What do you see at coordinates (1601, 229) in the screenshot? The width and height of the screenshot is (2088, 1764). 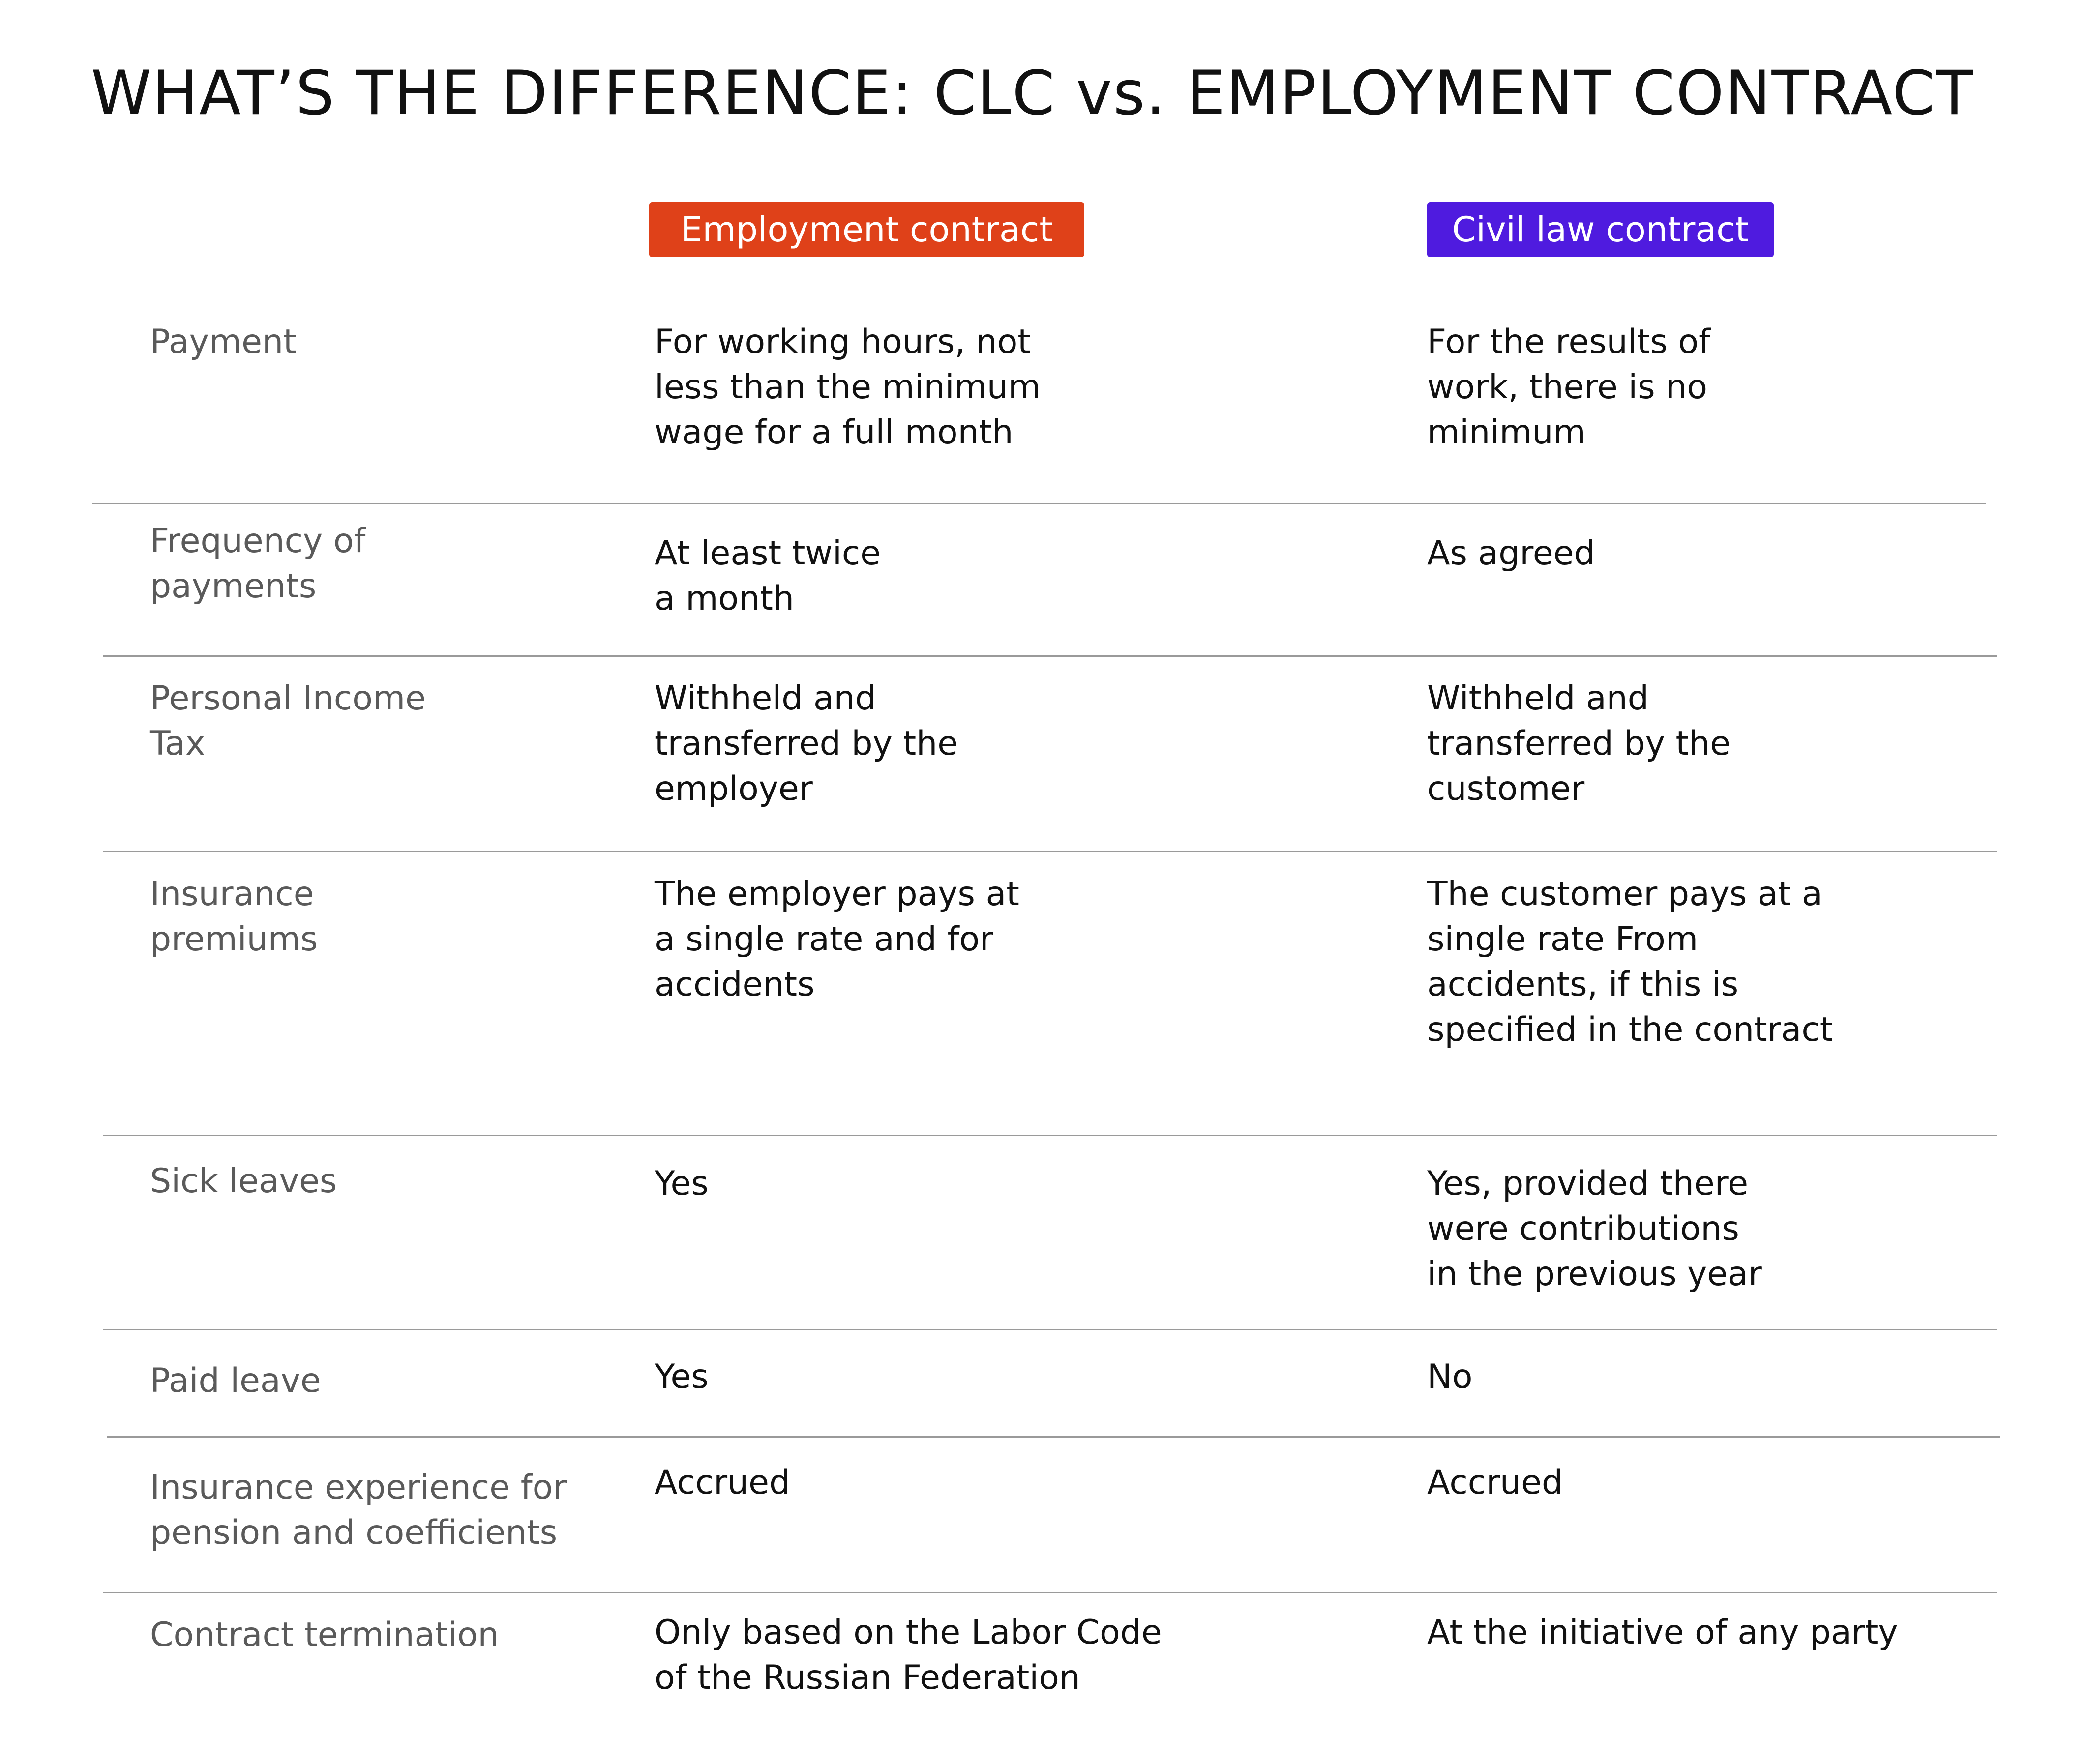 I see `civil-law-contract-header: Civil law contract` at bounding box center [1601, 229].